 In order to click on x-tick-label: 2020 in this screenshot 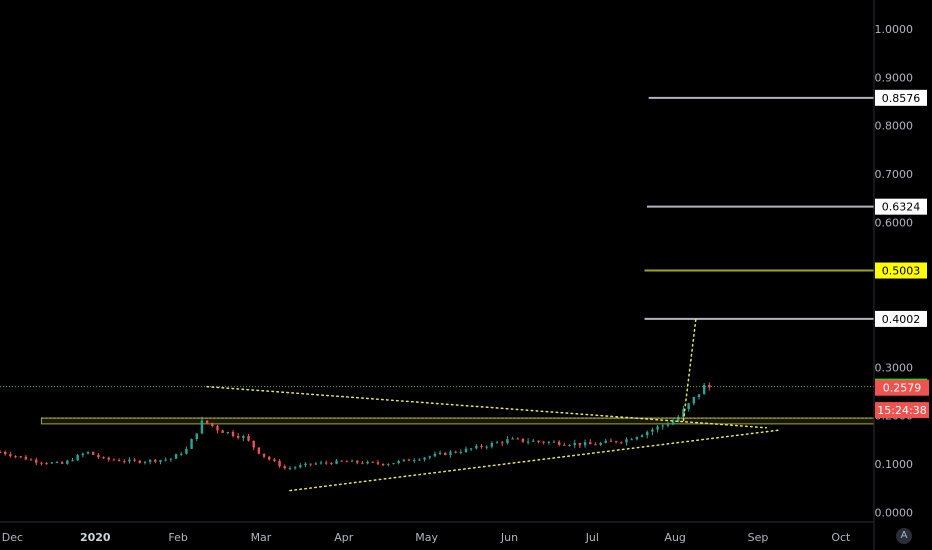, I will do `click(95, 537)`.